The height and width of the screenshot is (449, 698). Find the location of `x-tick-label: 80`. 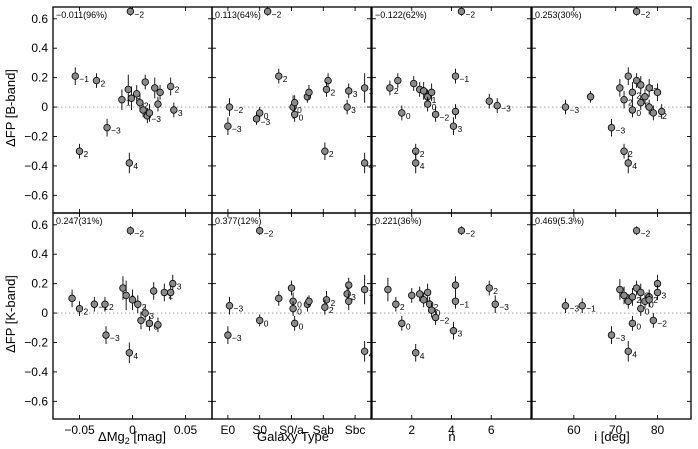

x-tick-label: 80 is located at coordinates (658, 430).